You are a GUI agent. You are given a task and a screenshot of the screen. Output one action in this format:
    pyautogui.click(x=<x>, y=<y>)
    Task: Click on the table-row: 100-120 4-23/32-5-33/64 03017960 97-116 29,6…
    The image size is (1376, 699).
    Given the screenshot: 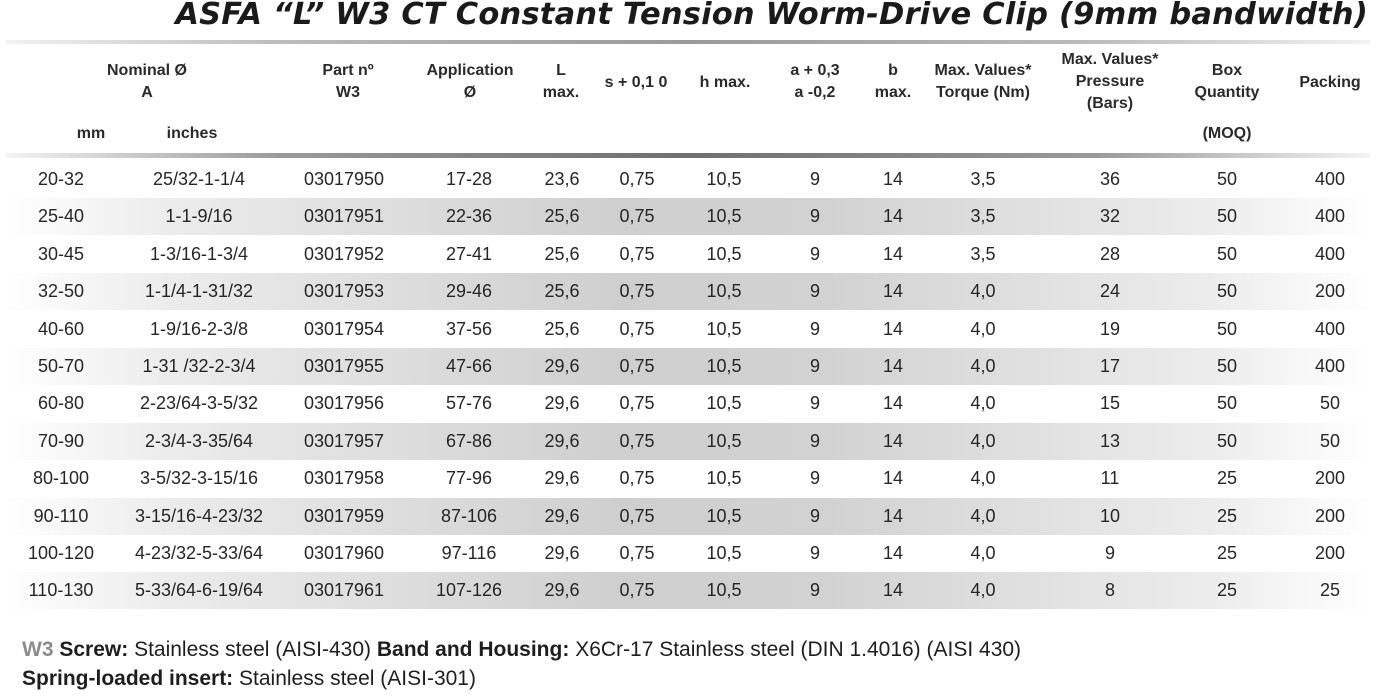 What is the action you would take?
    pyautogui.click(x=688, y=553)
    